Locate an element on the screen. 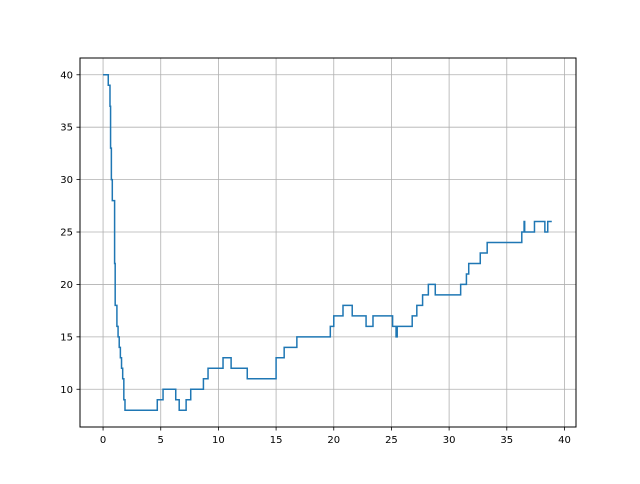  y-tick-label: 10 is located at coordinates (66, 390).